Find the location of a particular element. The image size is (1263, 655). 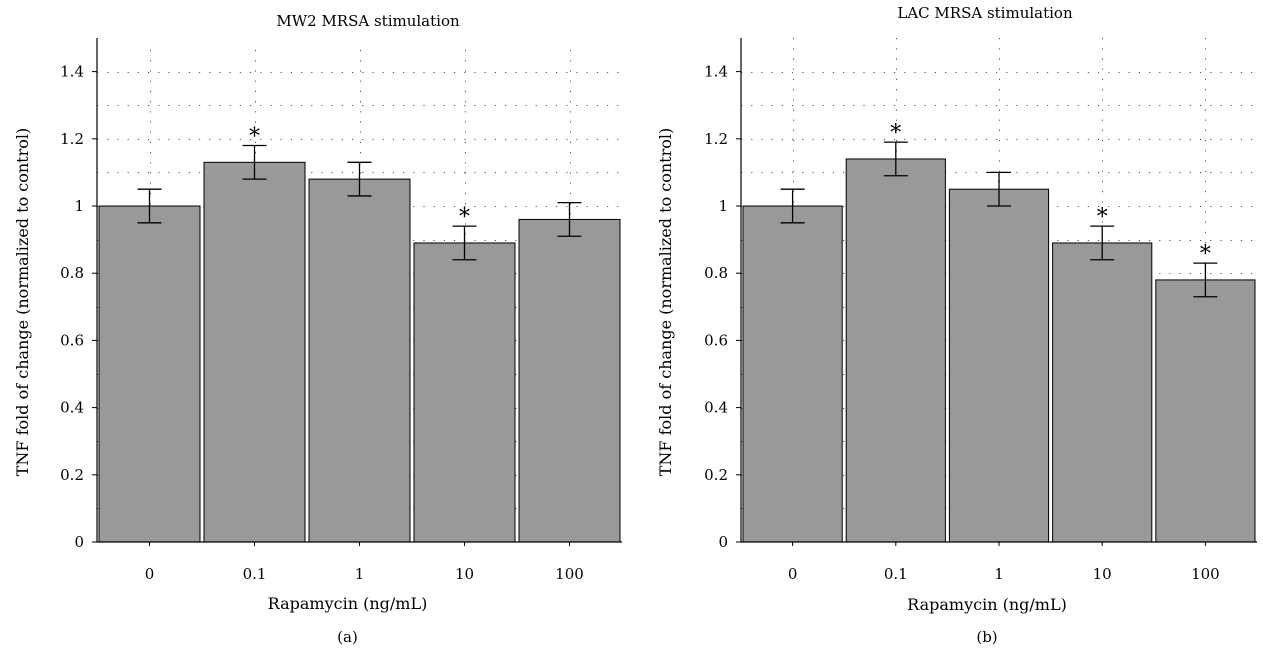

chart-title: LAC MRSA stimulation is located at coordinates (985, 13).